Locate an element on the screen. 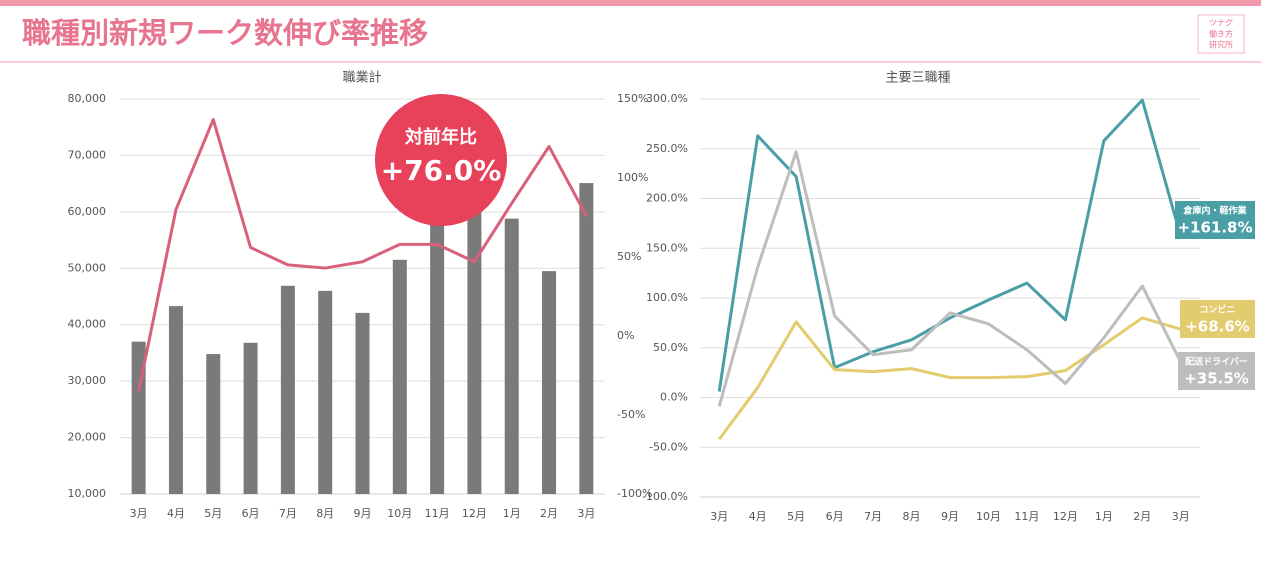 The width and height of the screenshot is (1261, 582). y-tick-label: 100.0% is located at coordinates (667, 297).